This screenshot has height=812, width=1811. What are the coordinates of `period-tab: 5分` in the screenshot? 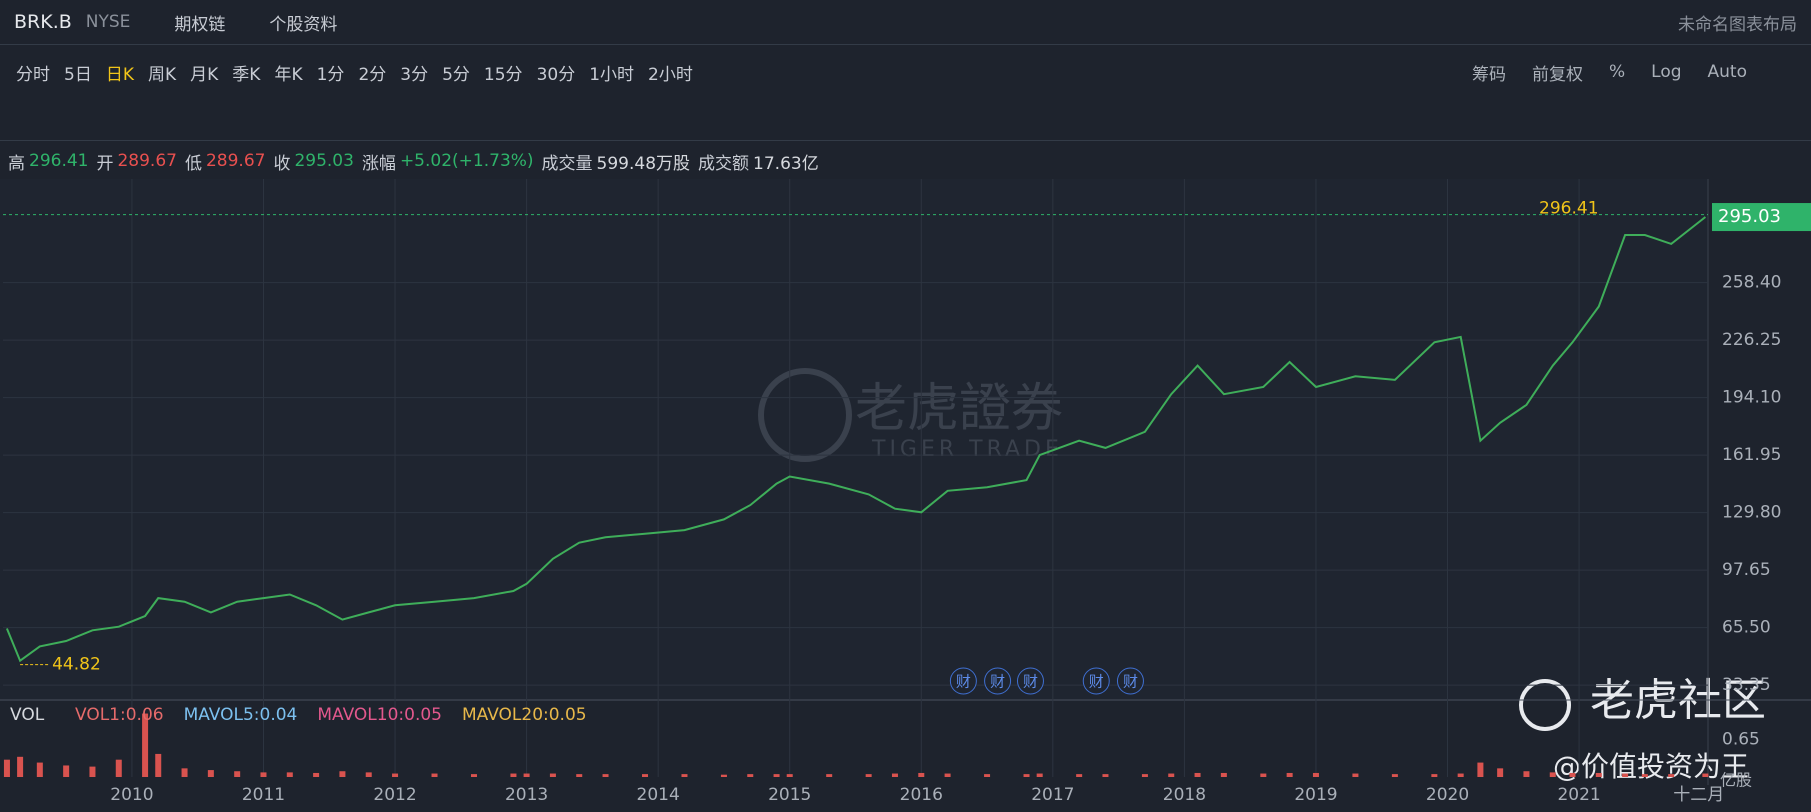 It's located at (456, 74).